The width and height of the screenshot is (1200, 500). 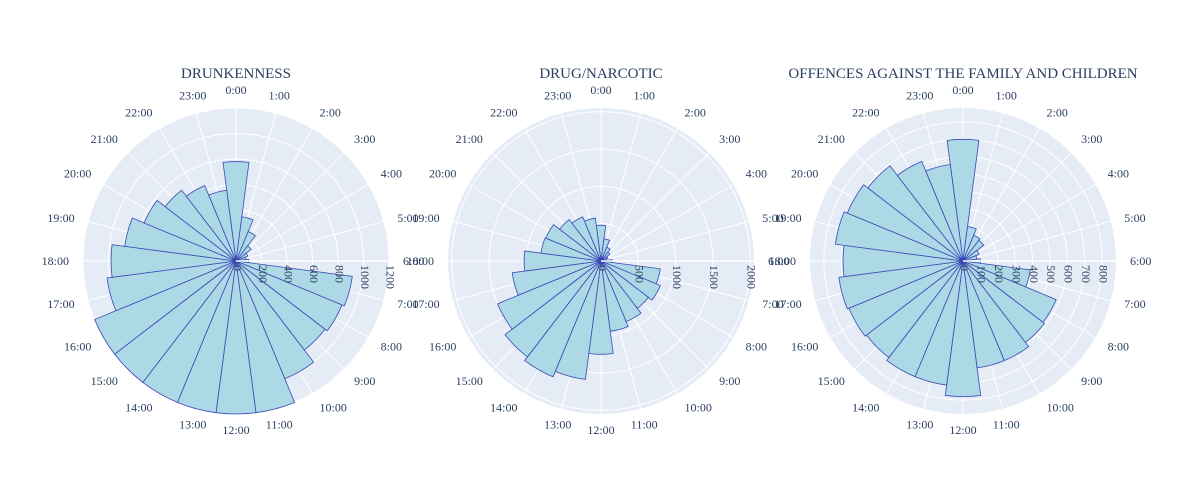 I want to click on radial-tick-label: 100, so click(x=982, y=274).